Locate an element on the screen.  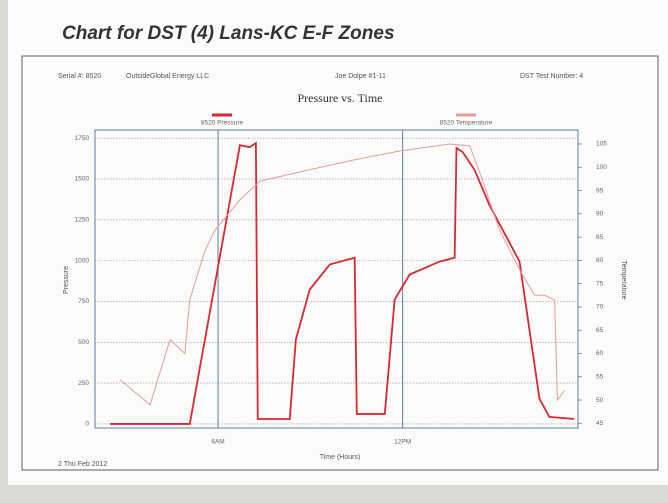
header-item: Joe Dolpe #1-11 is located at coordinates (360, 76).